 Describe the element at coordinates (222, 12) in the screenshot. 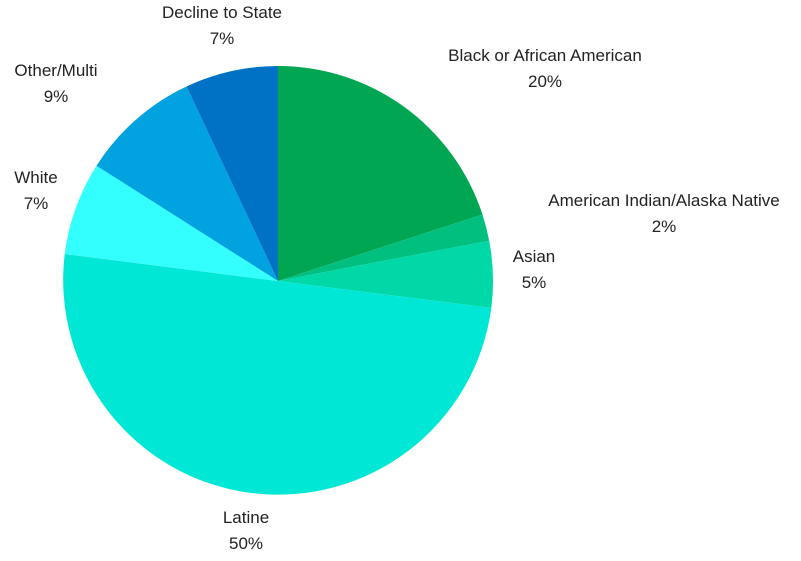

I see `slice-label-decline-to-state: Decline to State` at that location.